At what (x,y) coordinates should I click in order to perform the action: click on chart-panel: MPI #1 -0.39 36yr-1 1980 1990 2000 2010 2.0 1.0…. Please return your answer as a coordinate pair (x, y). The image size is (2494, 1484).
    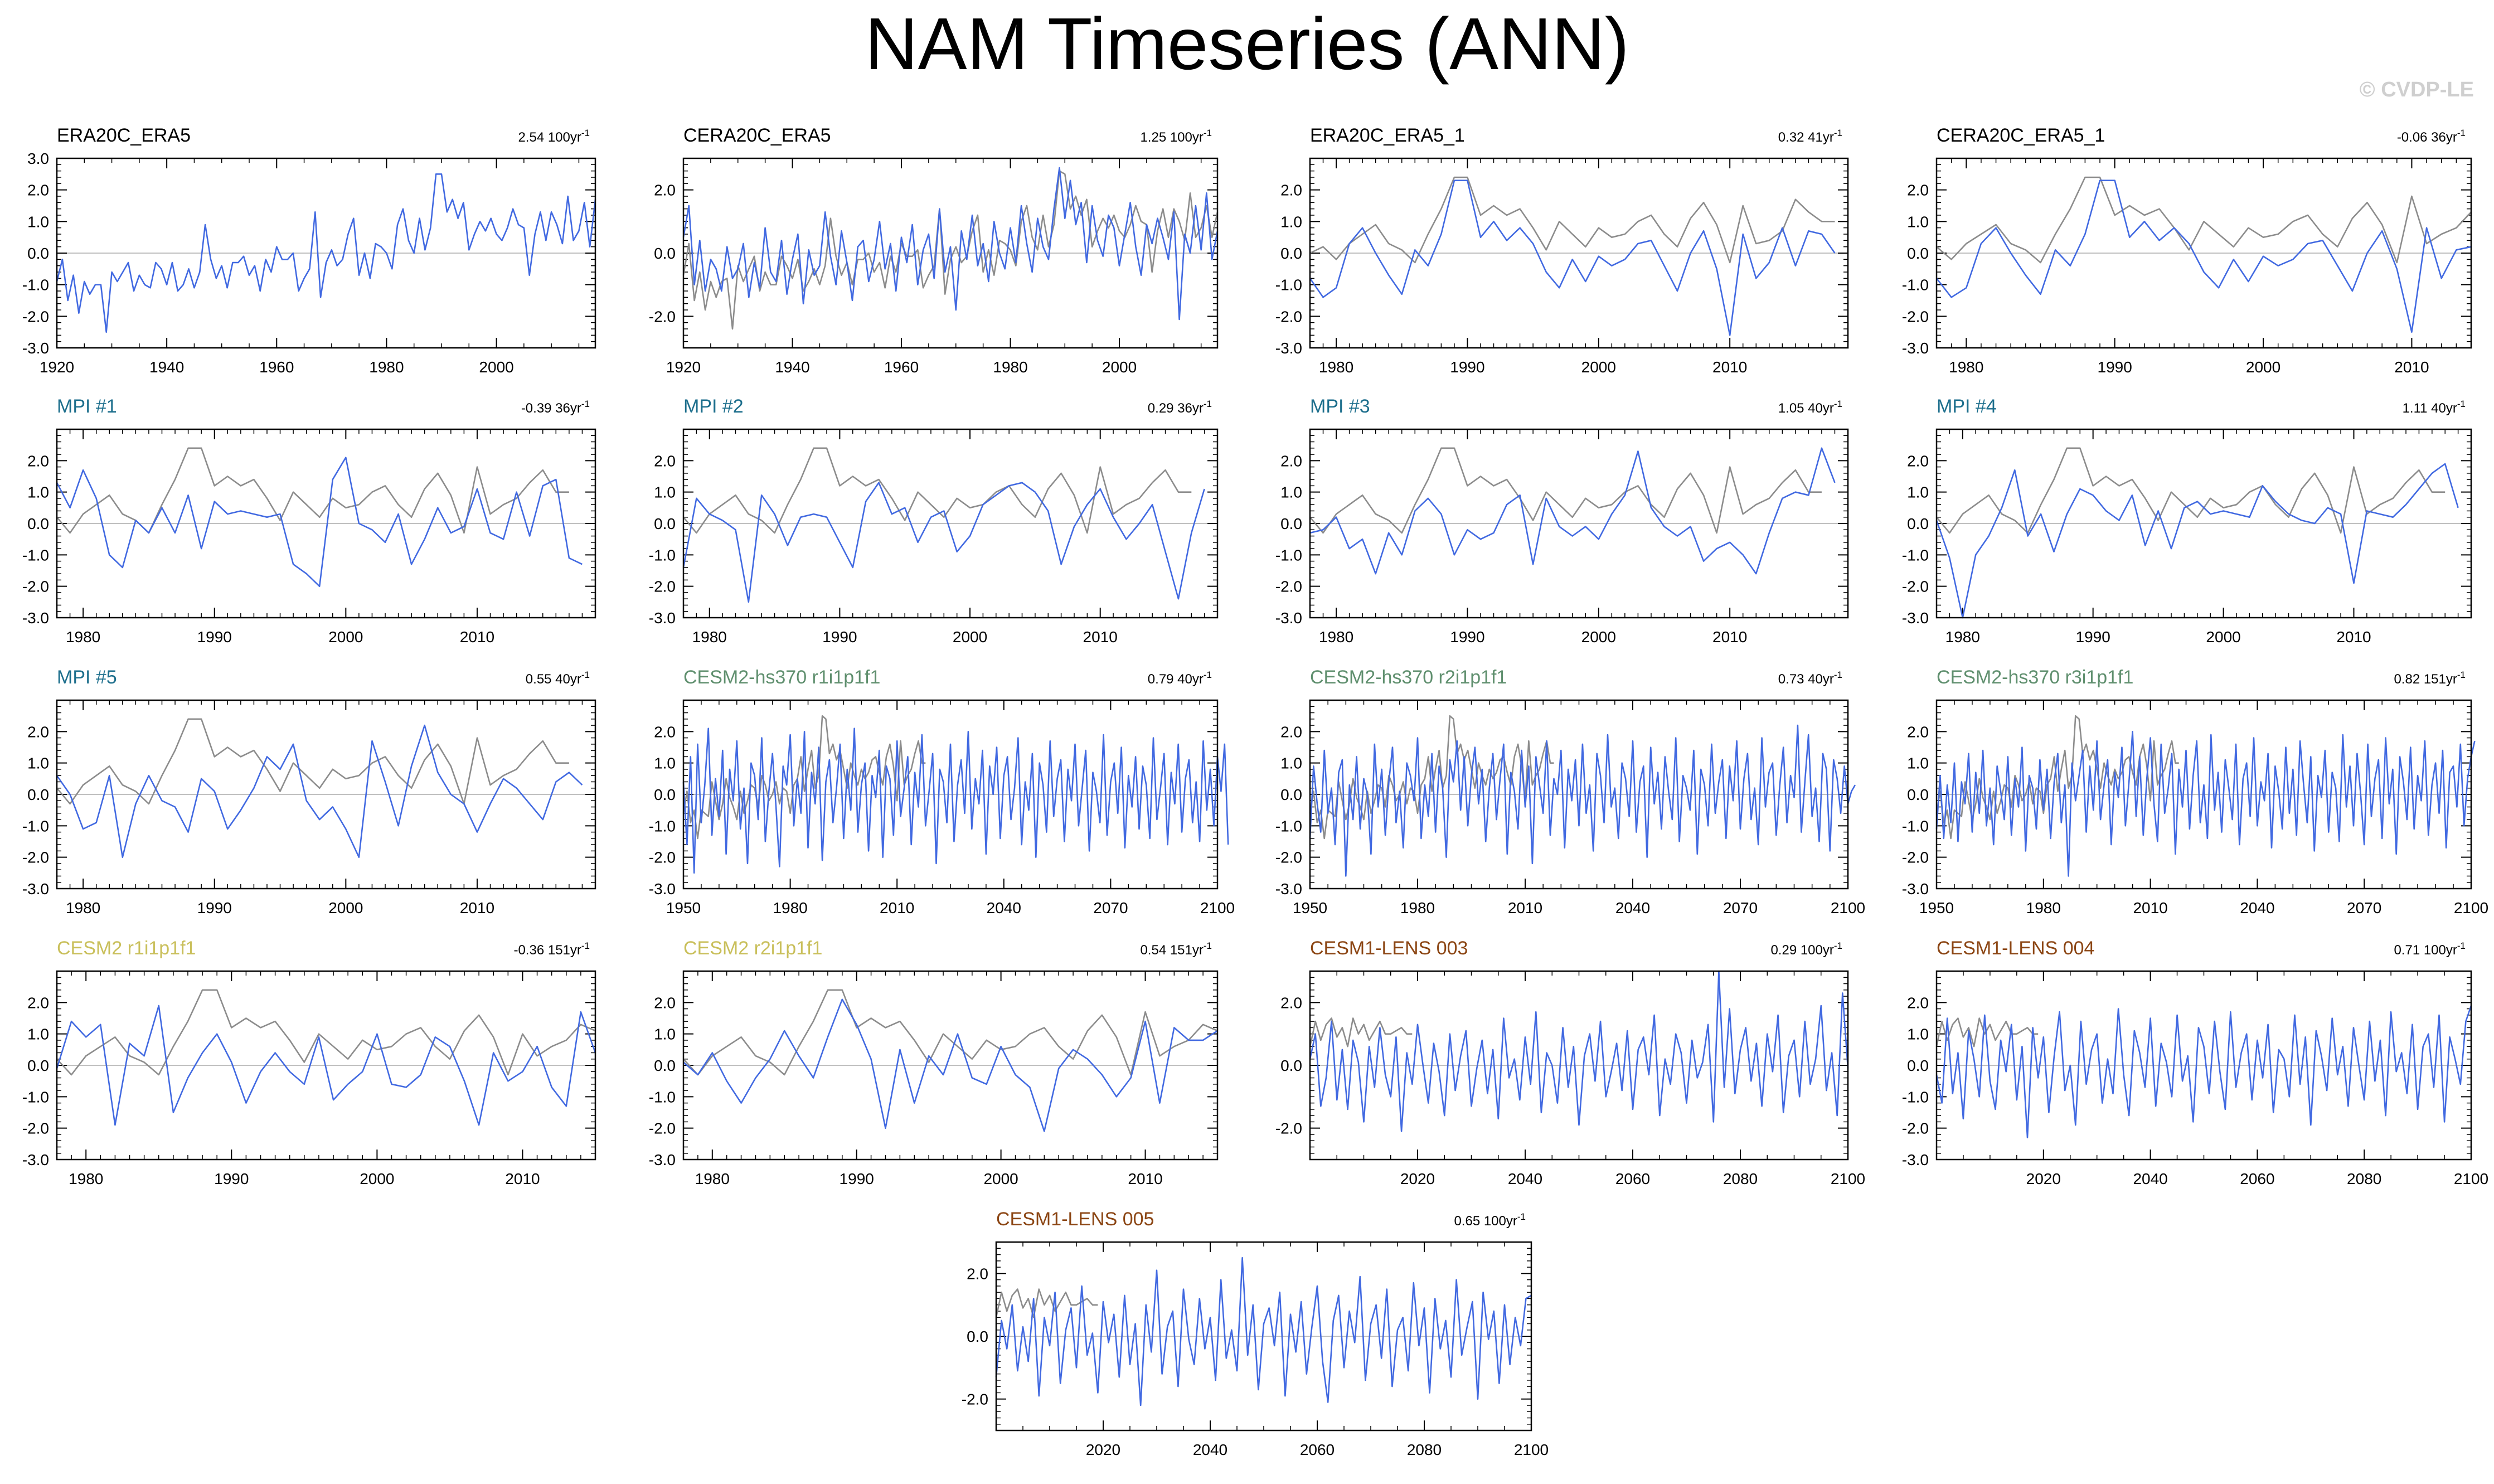
    Looking at the image, I should click on (309, 521).